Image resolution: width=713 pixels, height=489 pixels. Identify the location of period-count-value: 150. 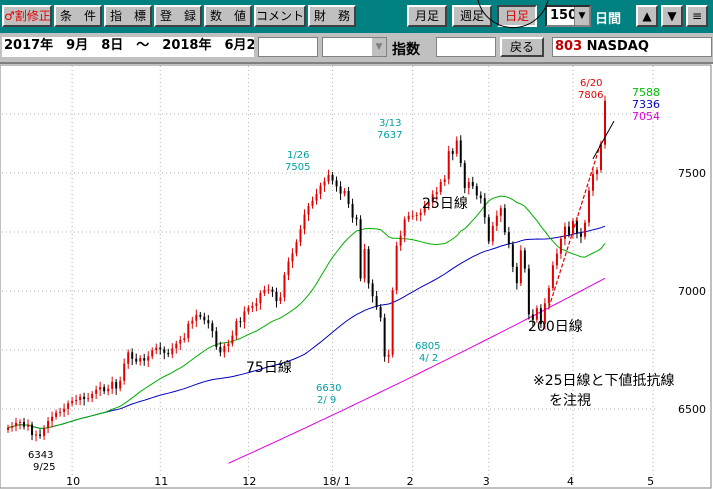
(564, 15).